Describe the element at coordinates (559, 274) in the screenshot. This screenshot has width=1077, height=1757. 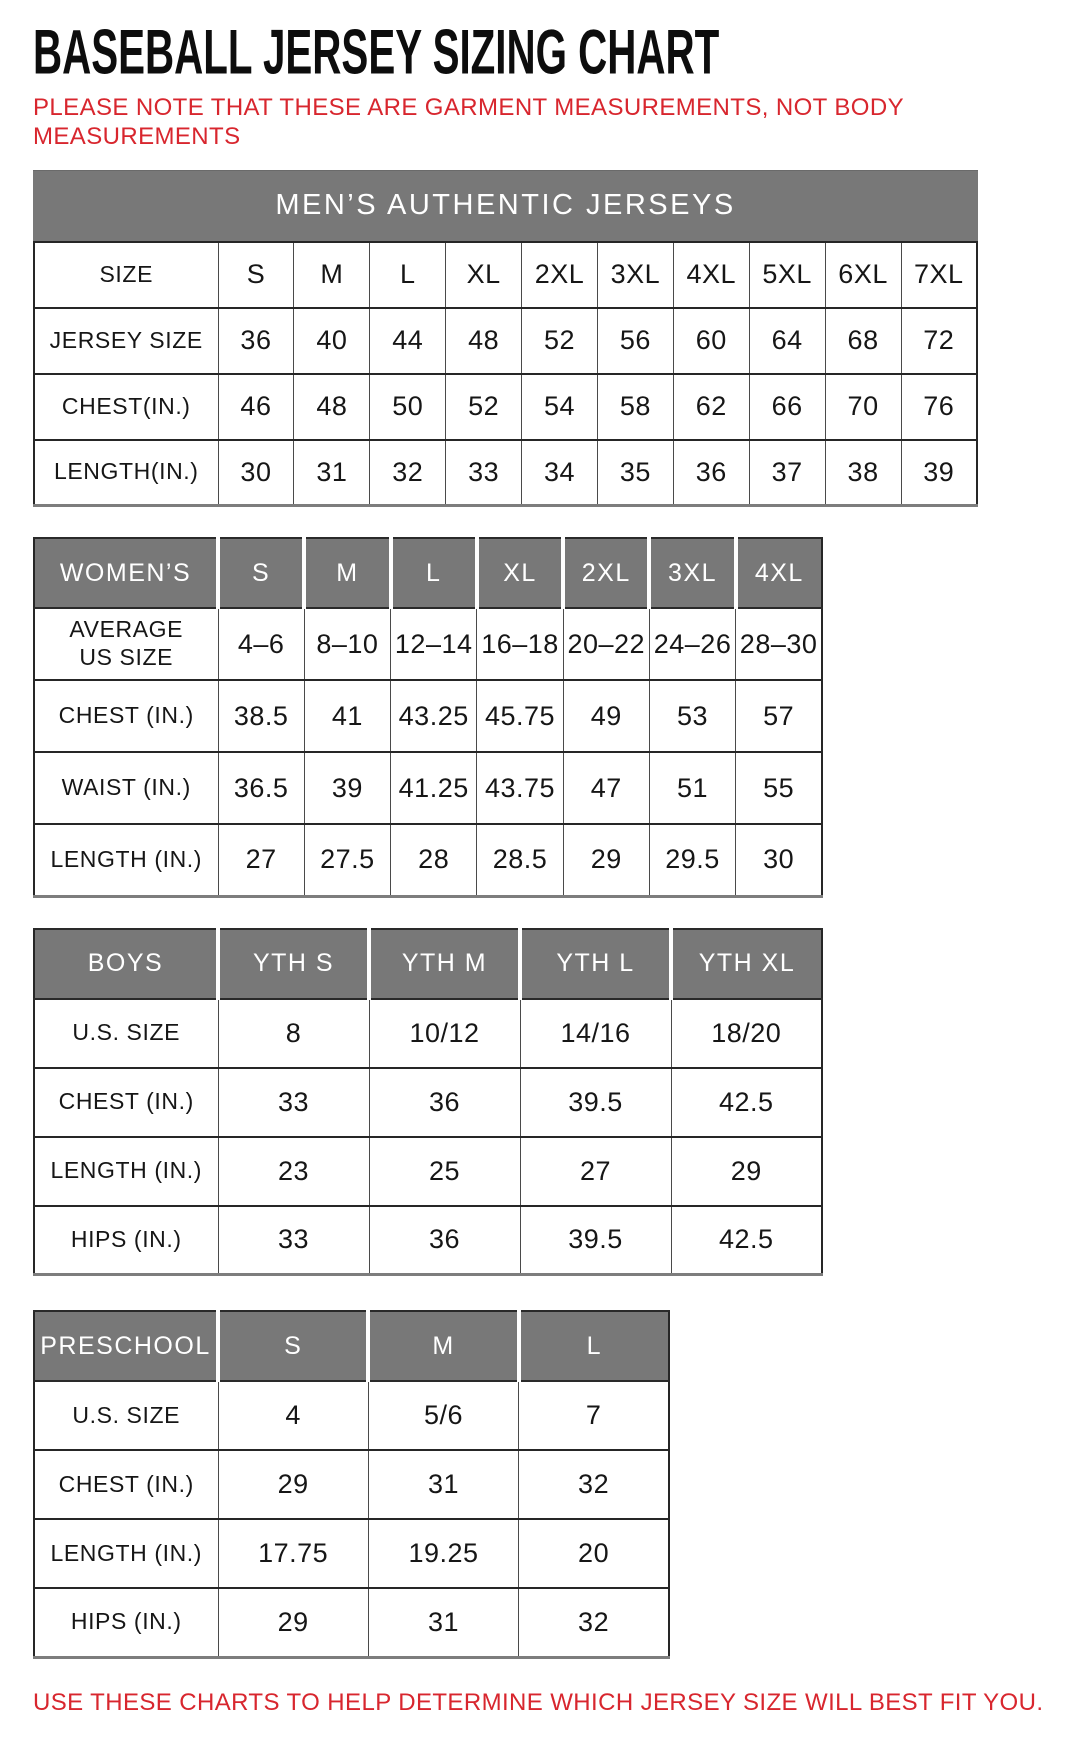
I see `value-cell: 2XL` at that location.